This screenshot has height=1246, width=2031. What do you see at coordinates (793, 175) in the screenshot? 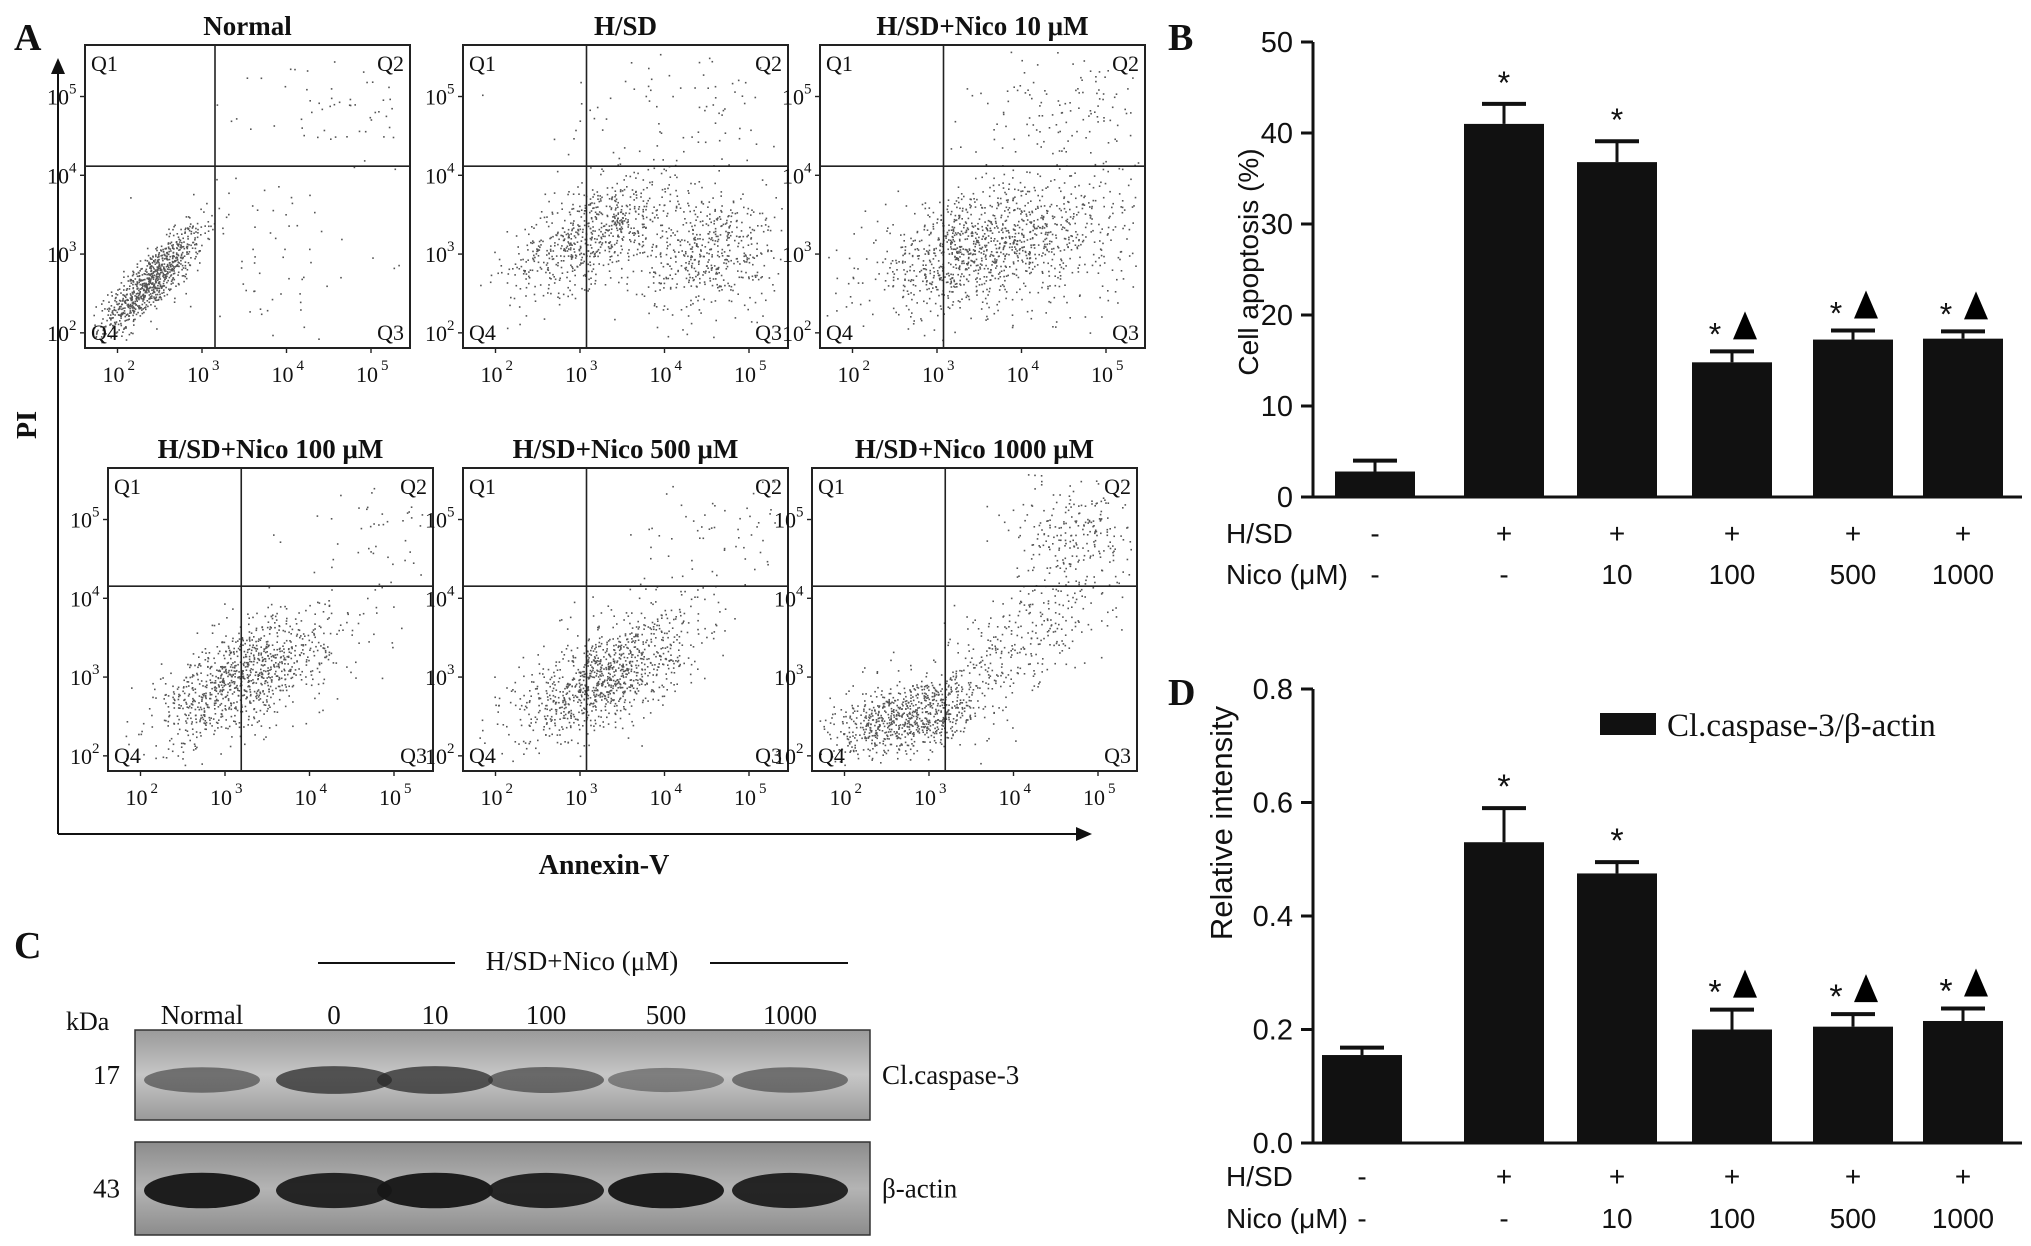
I see `y-tick-label: 10` at bounding box center [793, 175].